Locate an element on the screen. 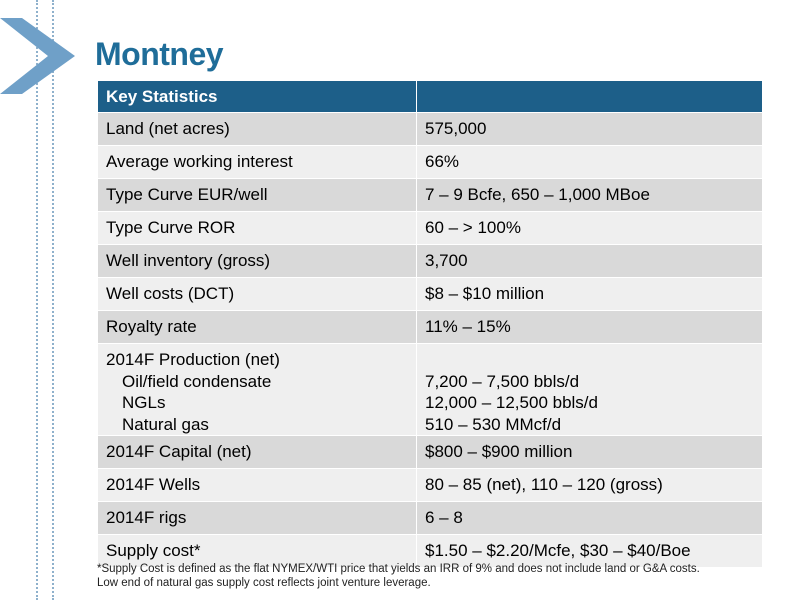  production-item-label: NGLs is located at coordinates (144, 402).